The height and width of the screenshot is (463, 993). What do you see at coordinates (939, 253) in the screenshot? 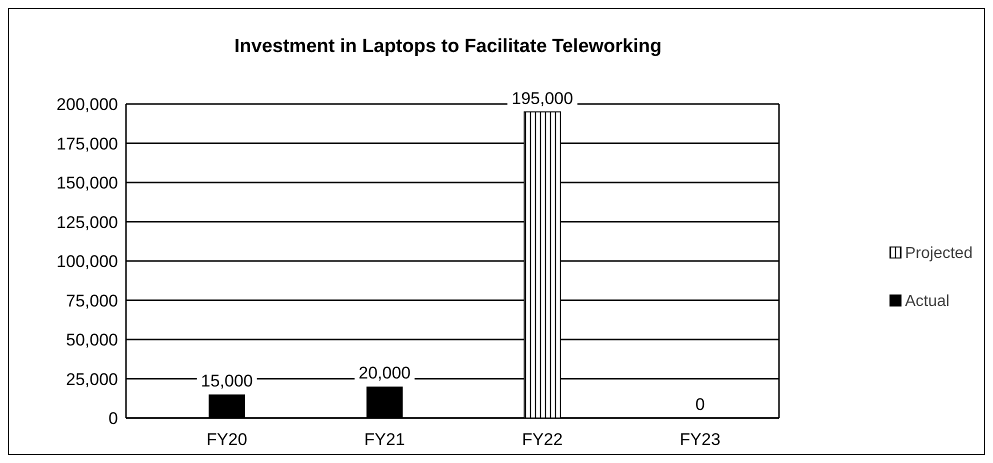
I see `legend-label: Projected` at bounding box center [939, 253].